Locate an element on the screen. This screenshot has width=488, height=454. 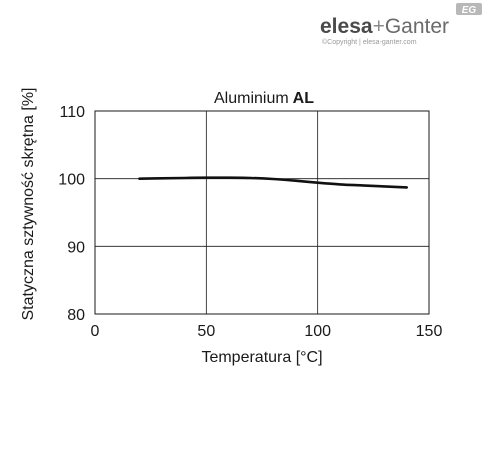
brand-name-part2: Ganter is located at coordinates (417, 26).